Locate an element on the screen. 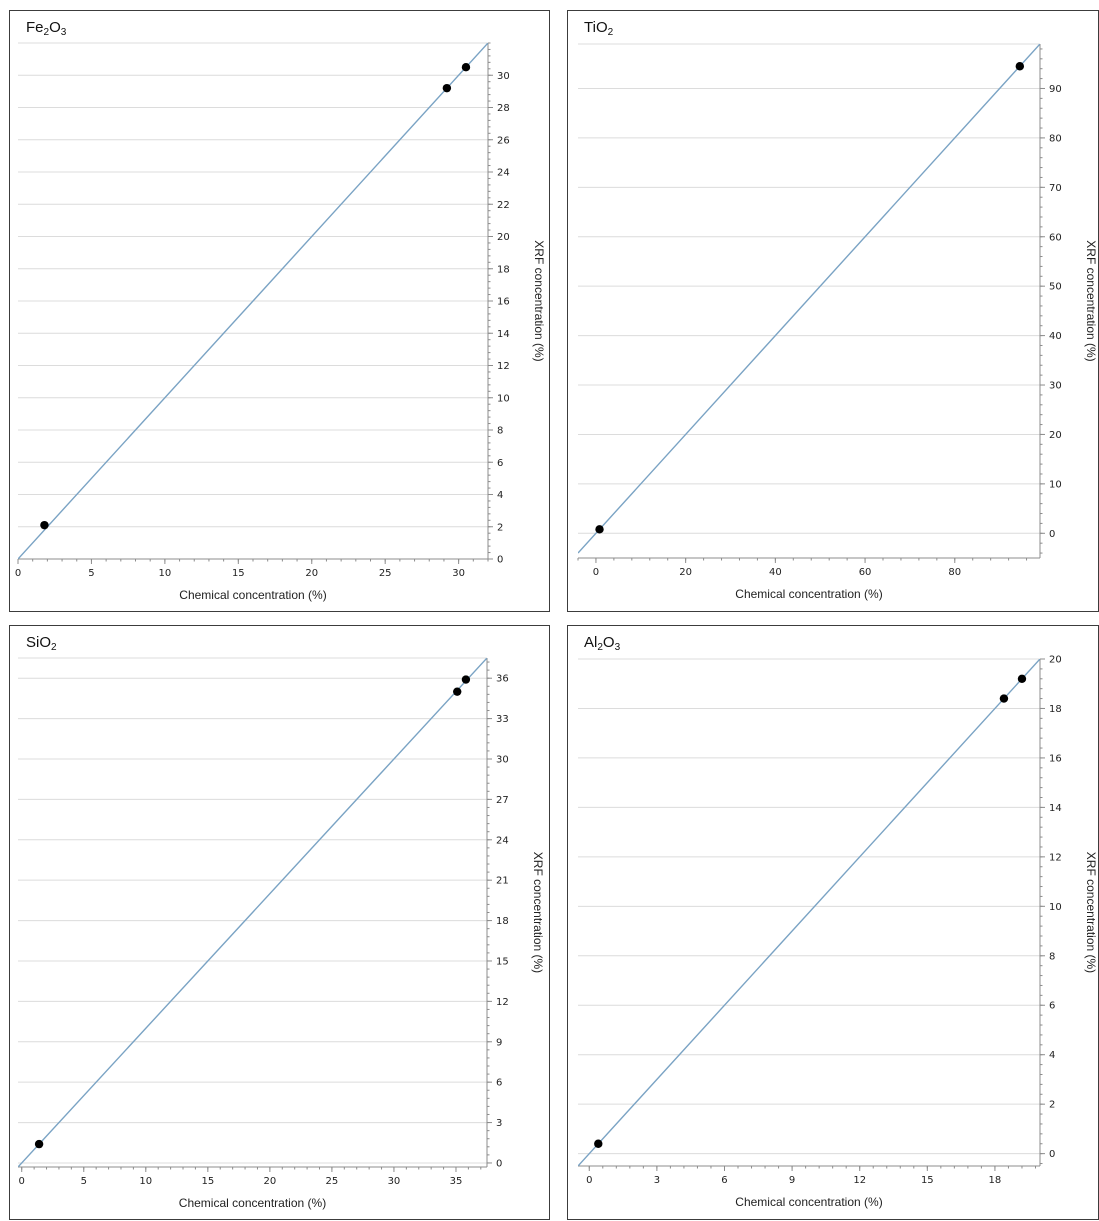  y-tick-label: 27 is located at coordinates (502, 800).